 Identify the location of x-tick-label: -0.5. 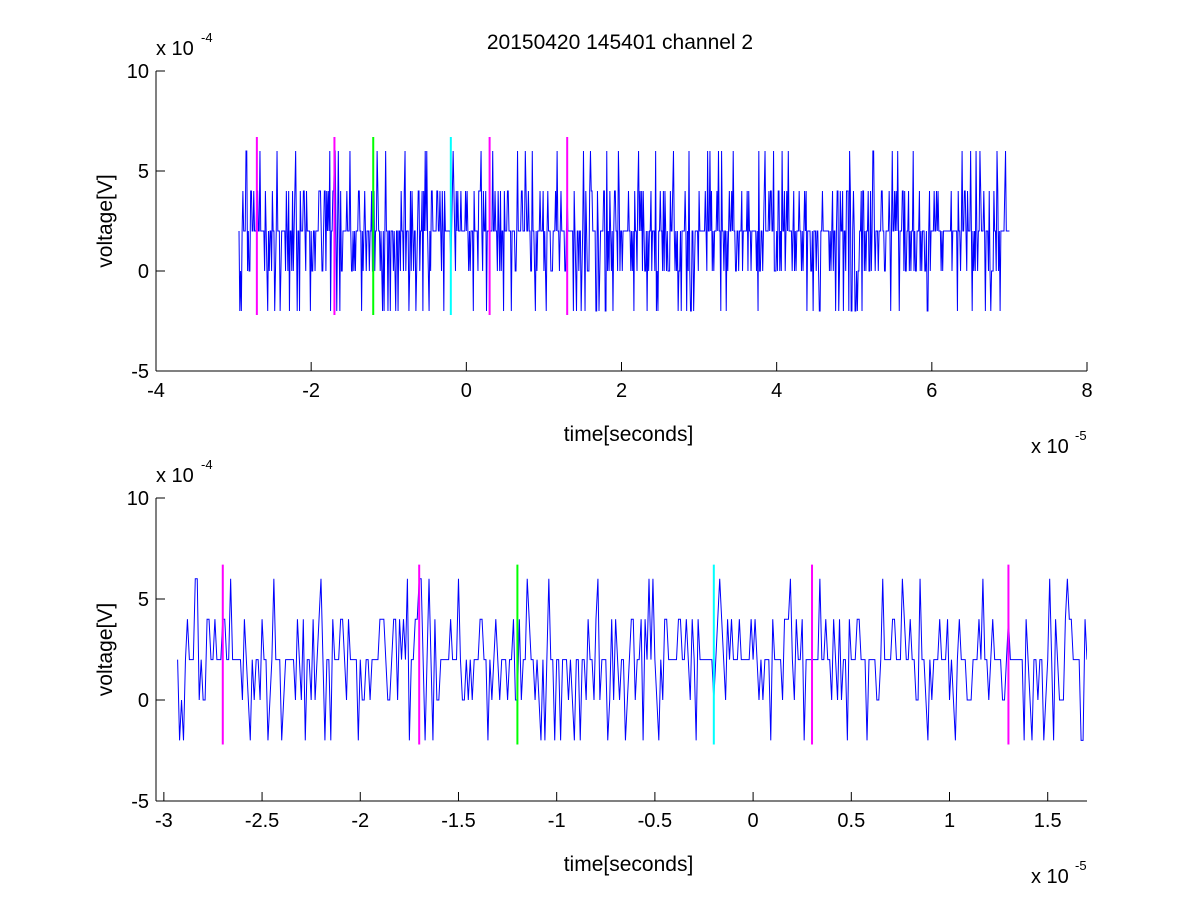
(655, 821).